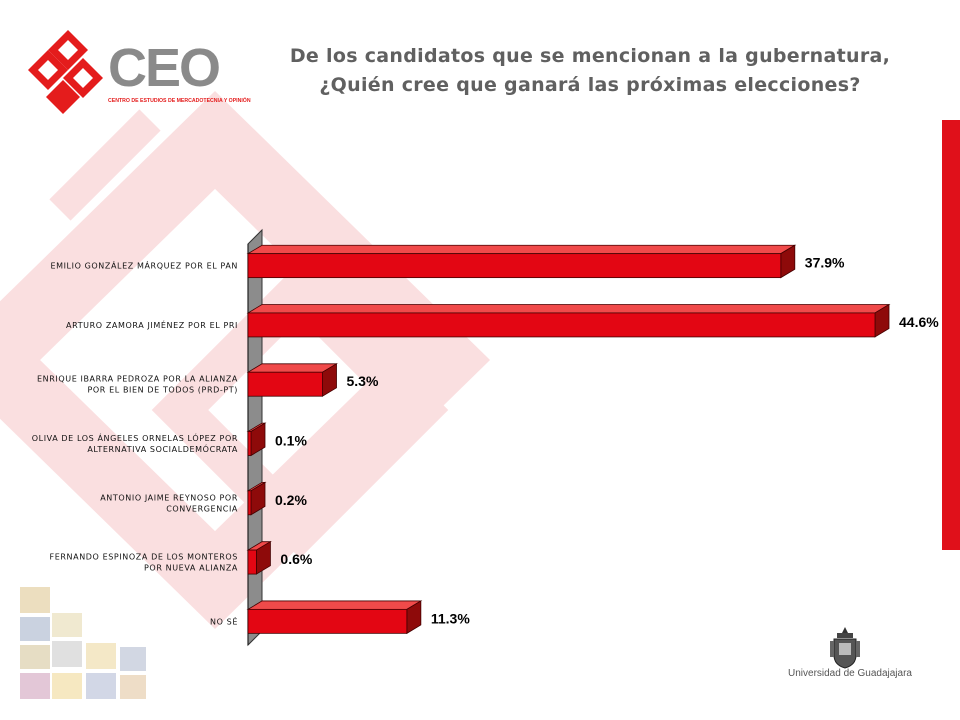 The image size is (960, 720). What do you see at coordinates (919, 322) in the screenshot?
I see `data-label: 44.6%` at bounding box center [919, 322].